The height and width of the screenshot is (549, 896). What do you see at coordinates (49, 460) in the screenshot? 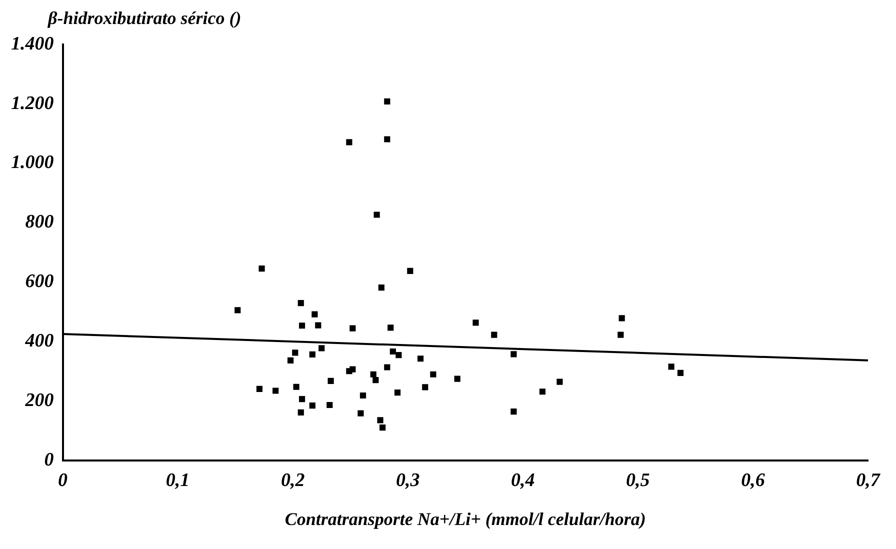
I see `y-tick-label: 0` at bounding box center [49, 460].